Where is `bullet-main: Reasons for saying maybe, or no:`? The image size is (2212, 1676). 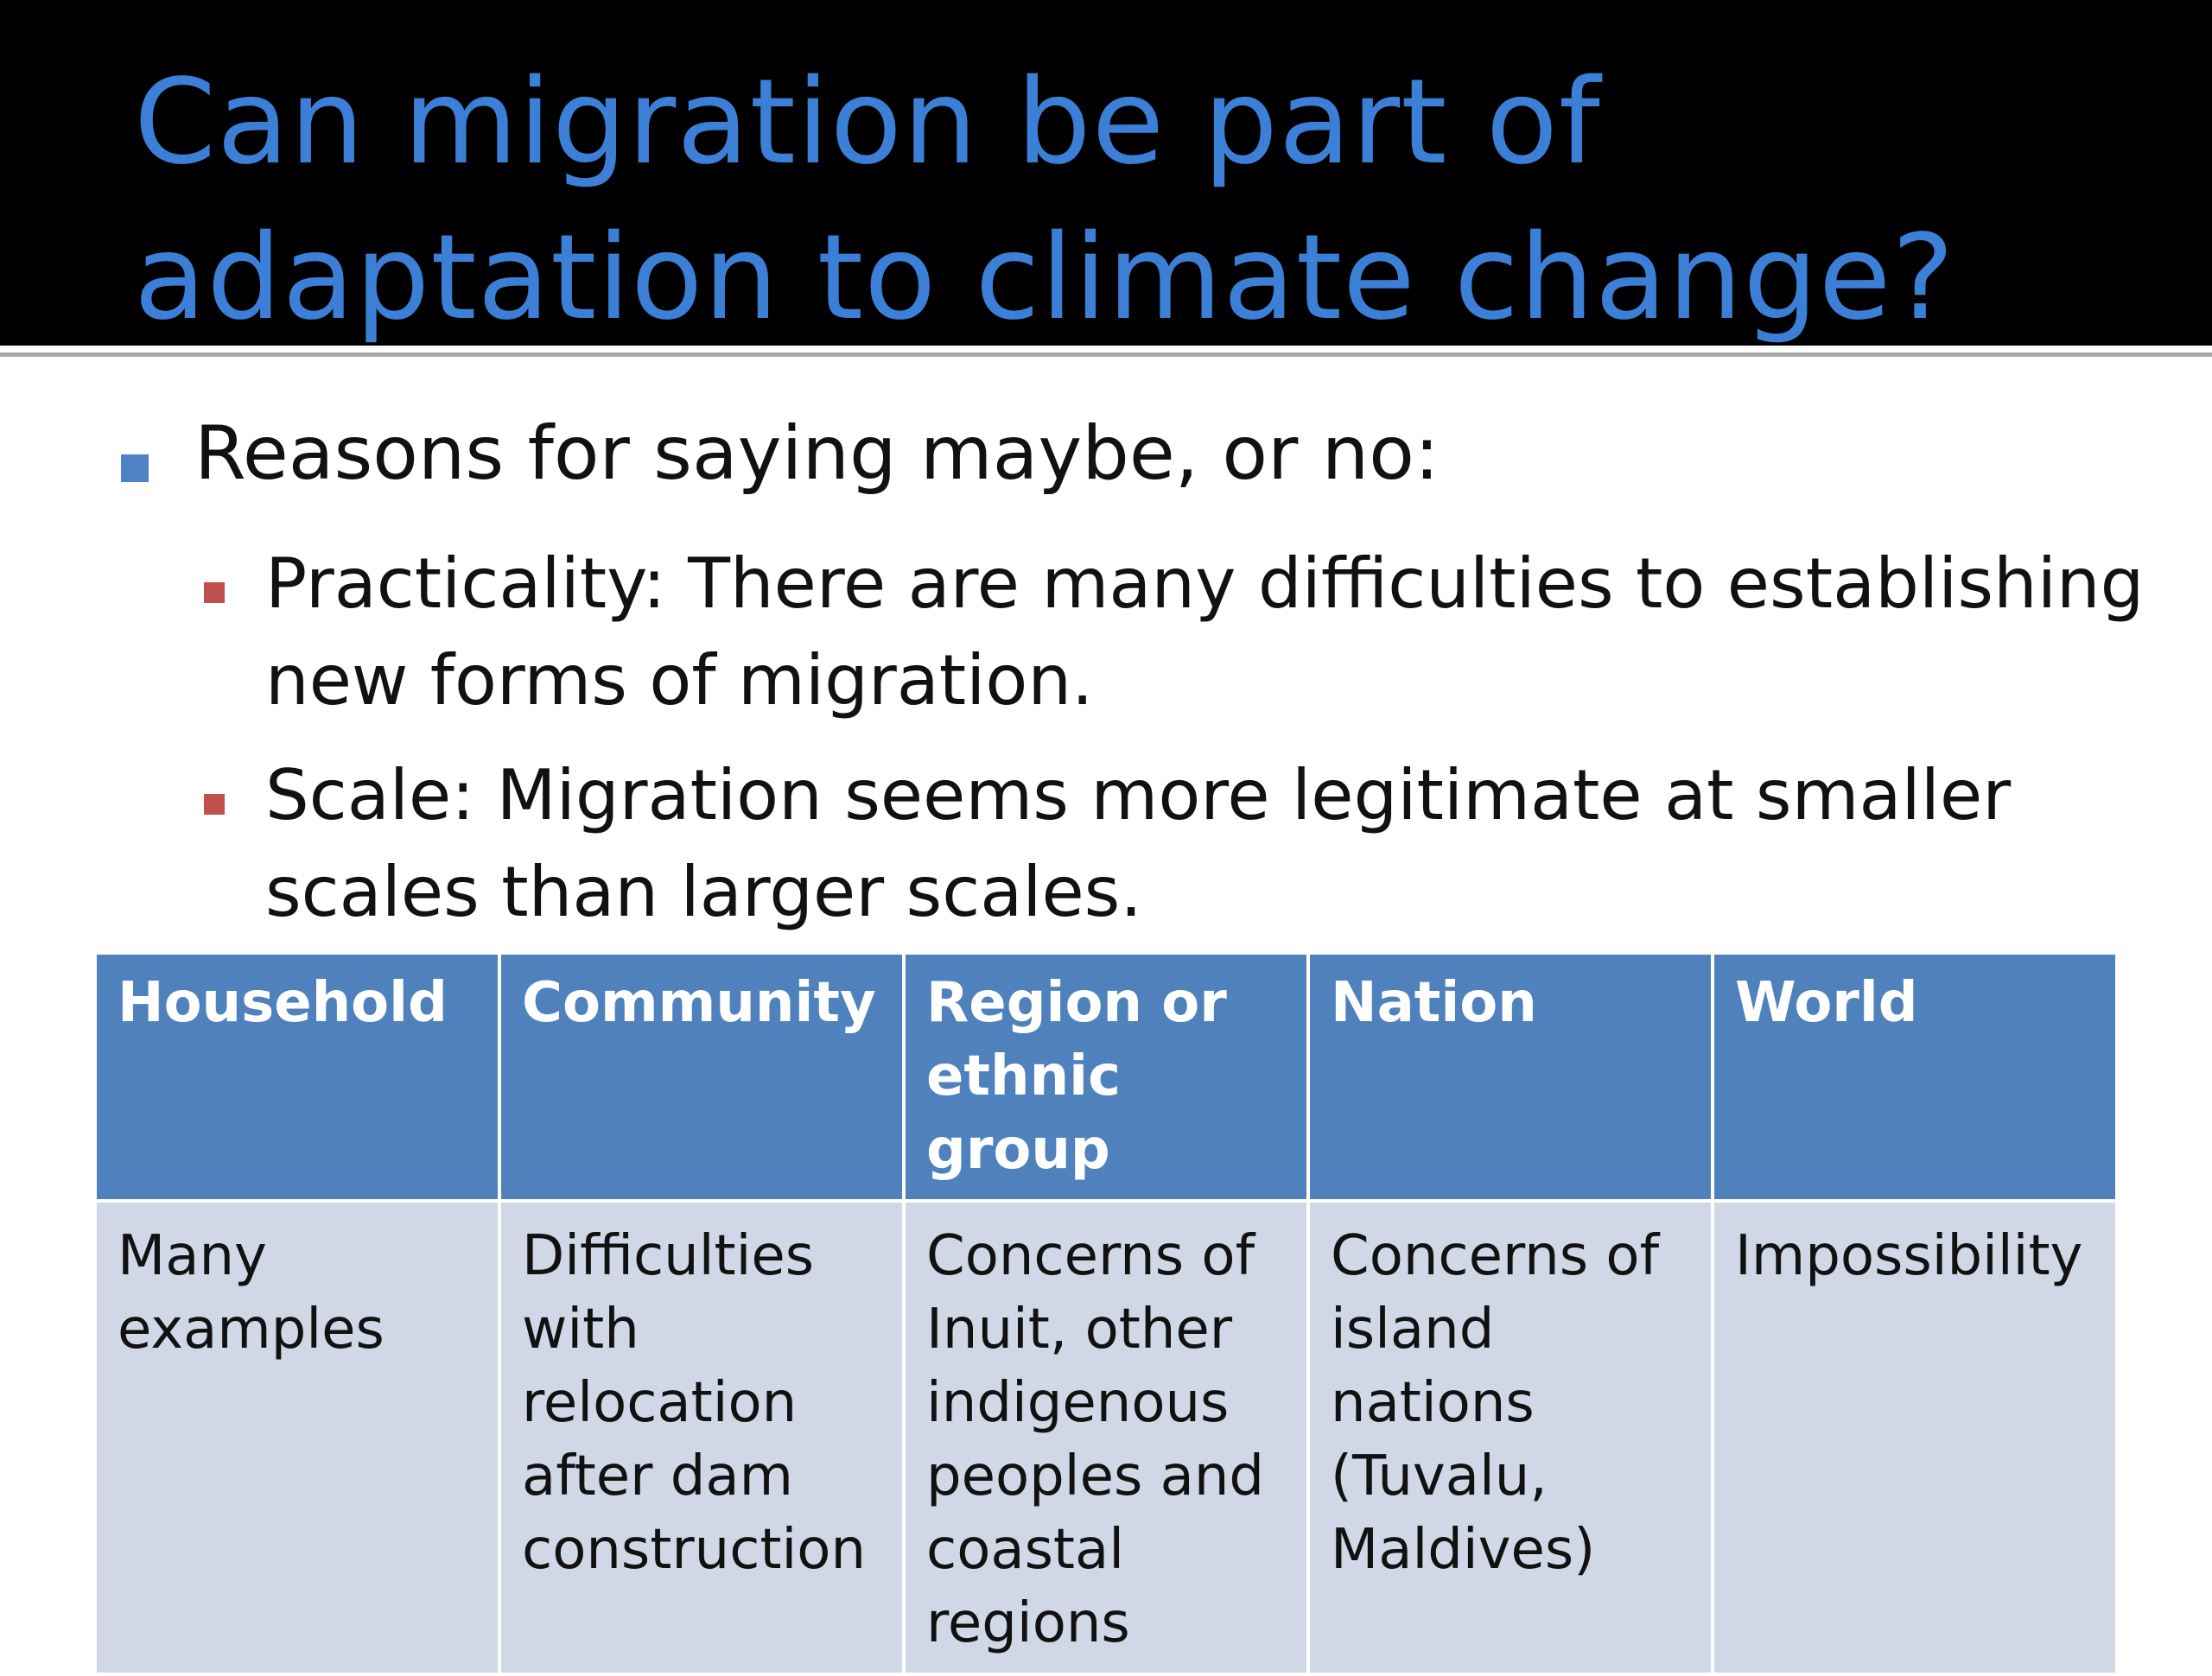
bullet-main: Reasons for saying maybe, or no: is located at coordinates (817, 453).